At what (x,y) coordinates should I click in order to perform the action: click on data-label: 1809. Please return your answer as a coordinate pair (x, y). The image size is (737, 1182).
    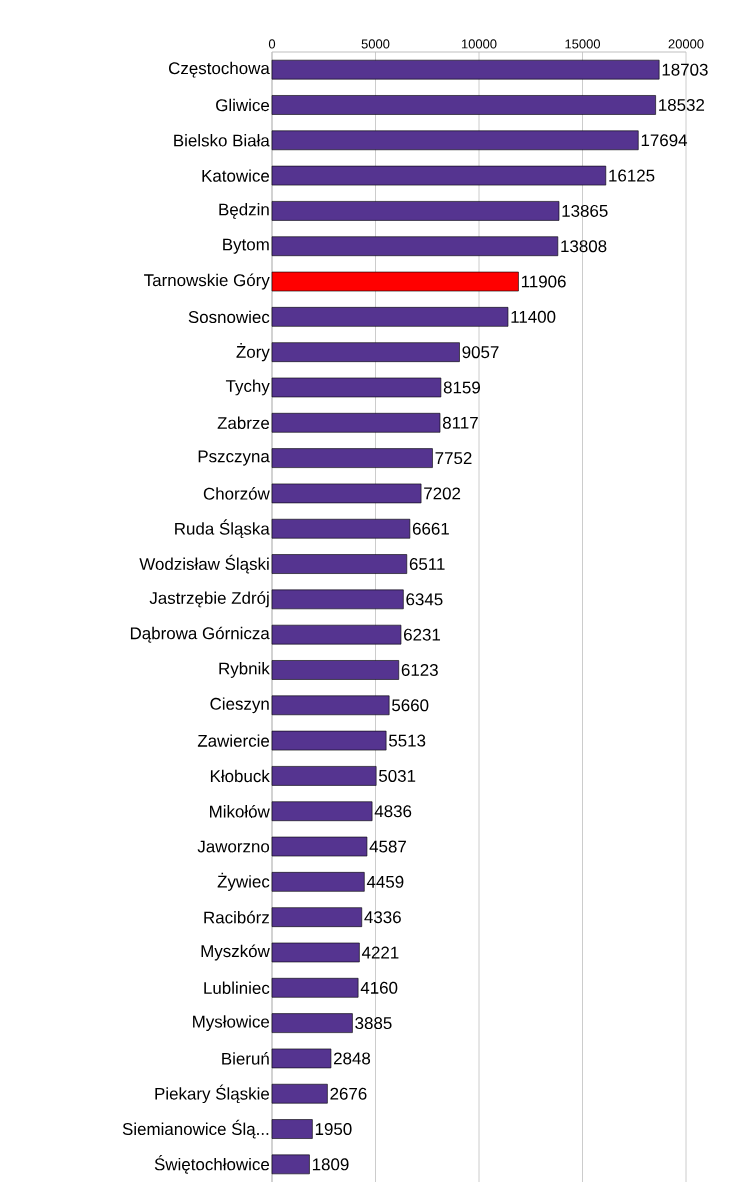
    Looking at the image, I should click on (330, 1164).